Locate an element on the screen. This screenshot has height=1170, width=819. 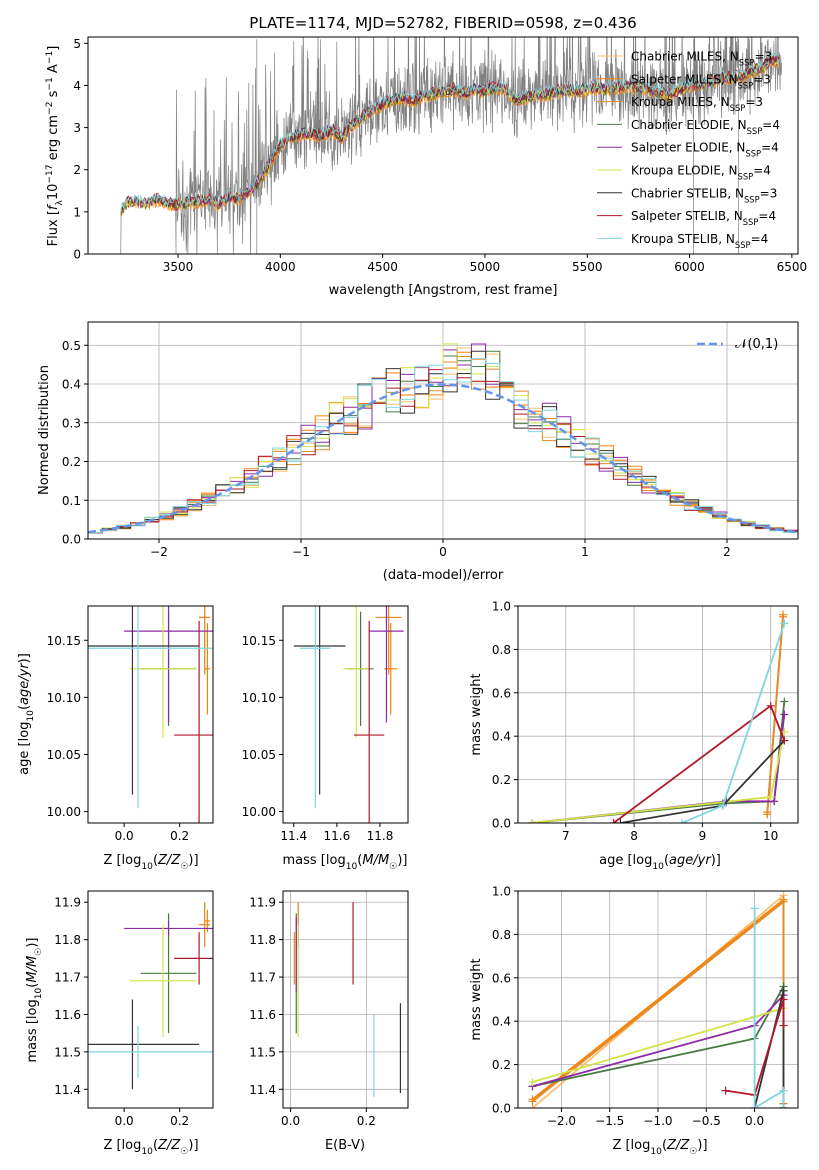
x-tick-label: −1.5 is located at coordinates (609, 1121).